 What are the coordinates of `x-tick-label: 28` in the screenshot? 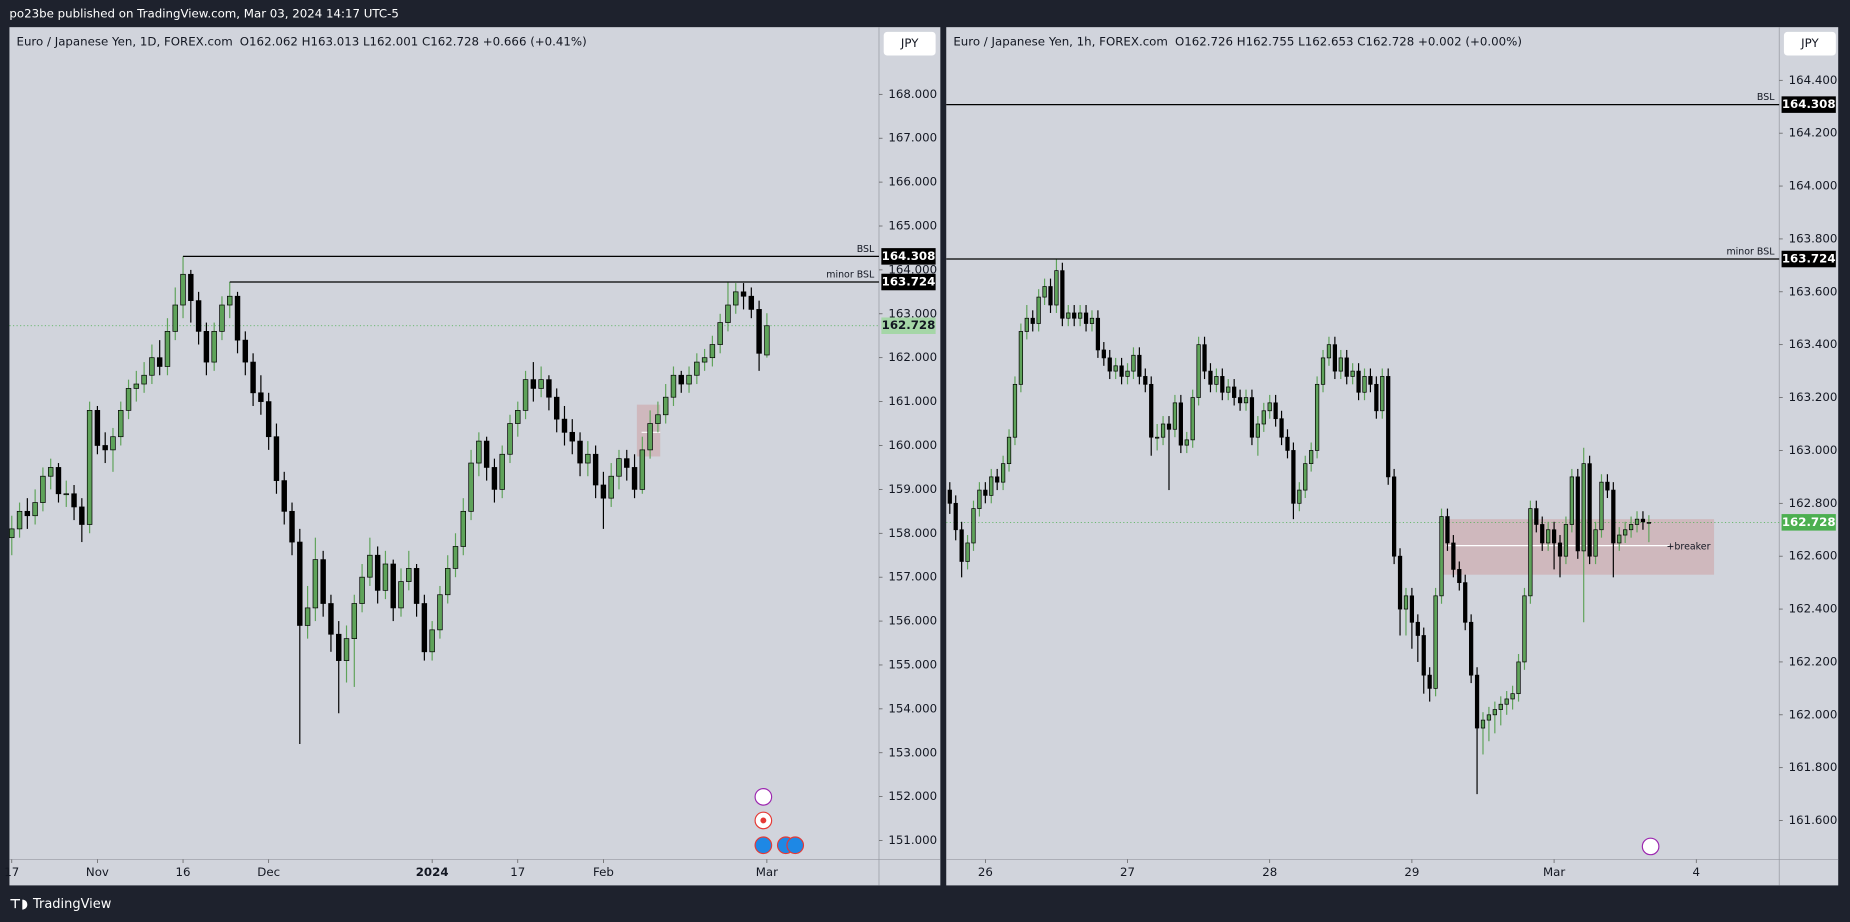 It's located at (1269, 872).